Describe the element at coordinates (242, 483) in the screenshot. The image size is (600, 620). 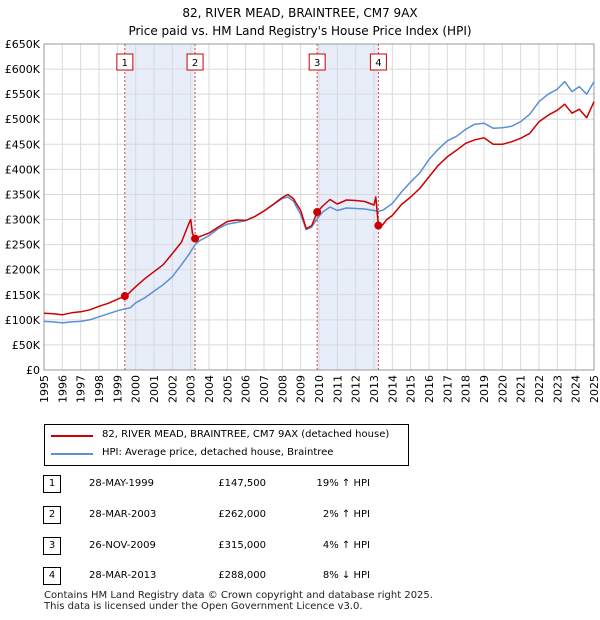
I see `transaction-price: £147,500` at that location.